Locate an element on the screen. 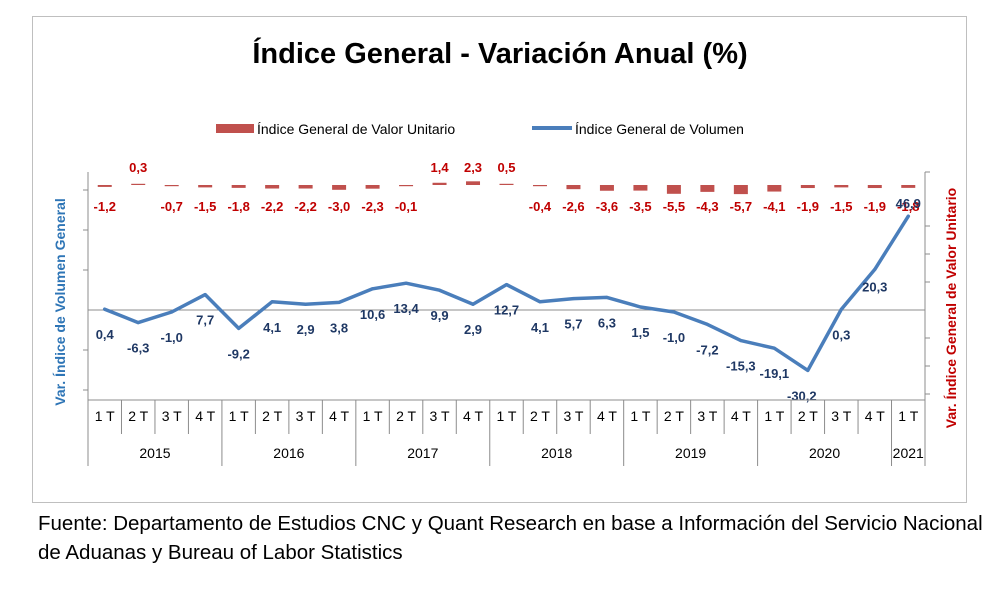  bar-data-label: 2,3 is located at coordinates (473, 167).